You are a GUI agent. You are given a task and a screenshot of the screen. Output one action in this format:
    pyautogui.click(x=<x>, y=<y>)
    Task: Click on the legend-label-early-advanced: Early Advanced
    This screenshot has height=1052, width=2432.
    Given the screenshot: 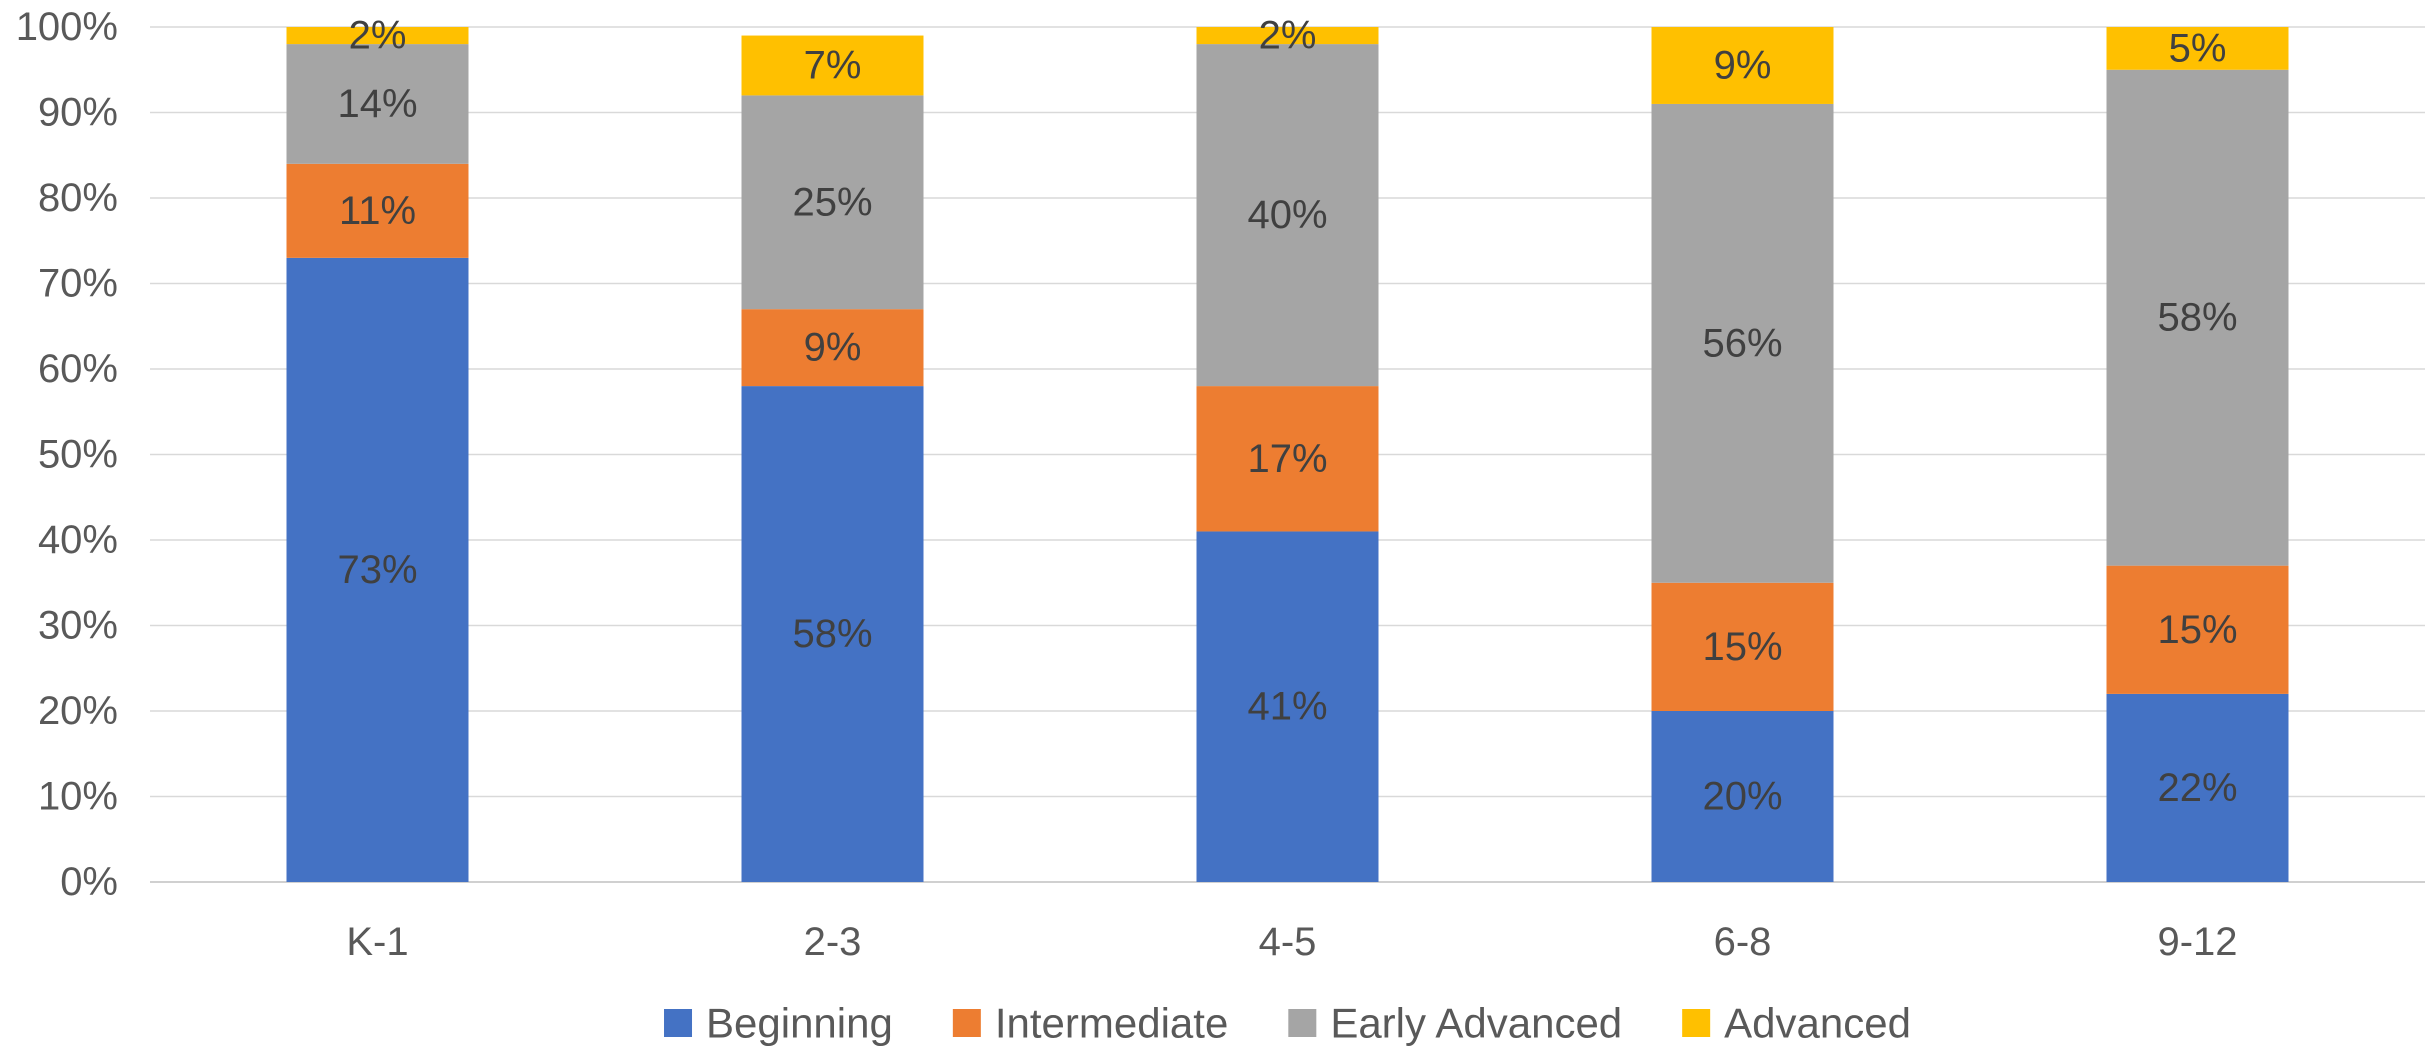 What is the action you would take?
    pyautogui.click(x=1476, y=1023)
    